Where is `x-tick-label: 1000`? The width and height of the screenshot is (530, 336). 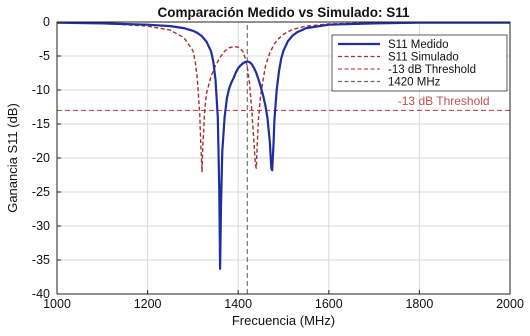
x-tick-label: 1000 is located at coordinates (57, 304).